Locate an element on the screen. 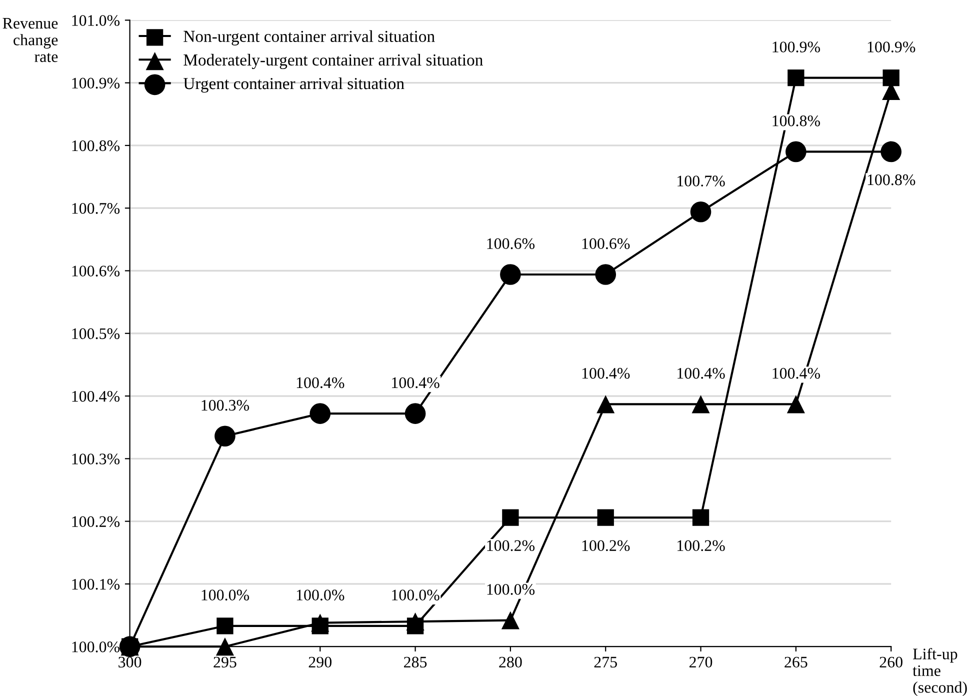 This screenshot has height=696, width=976. x-tick-label: 290 is located at coordinates (320, 662).